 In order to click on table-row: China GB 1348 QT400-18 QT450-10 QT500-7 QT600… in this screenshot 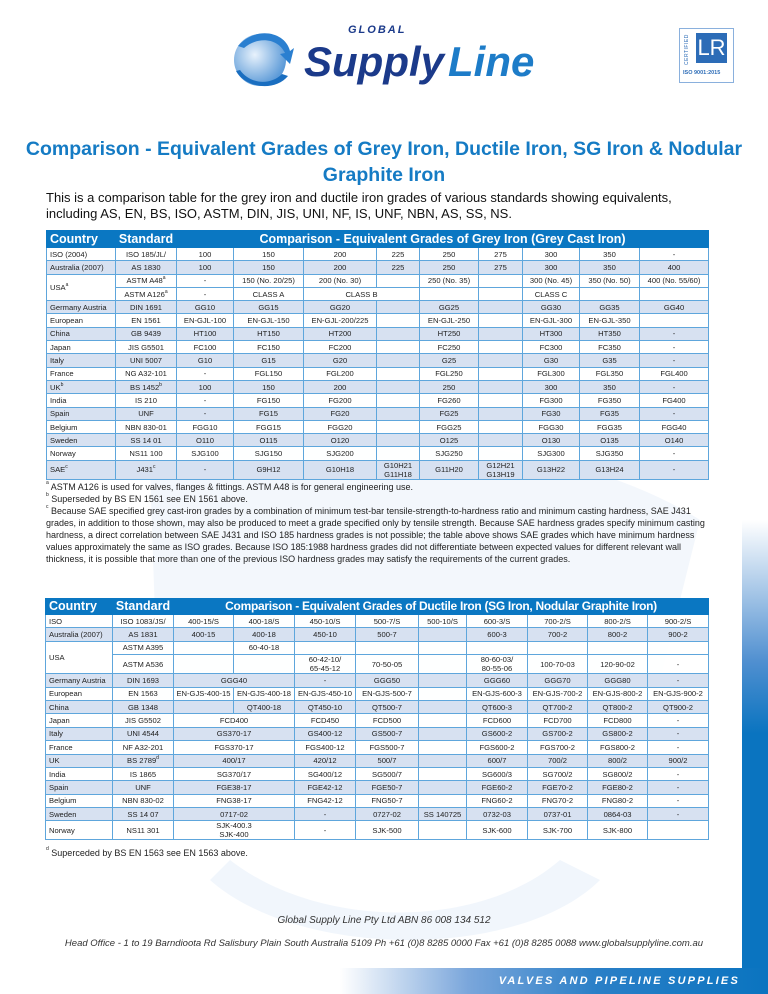, I will do `click(377, 707)`.